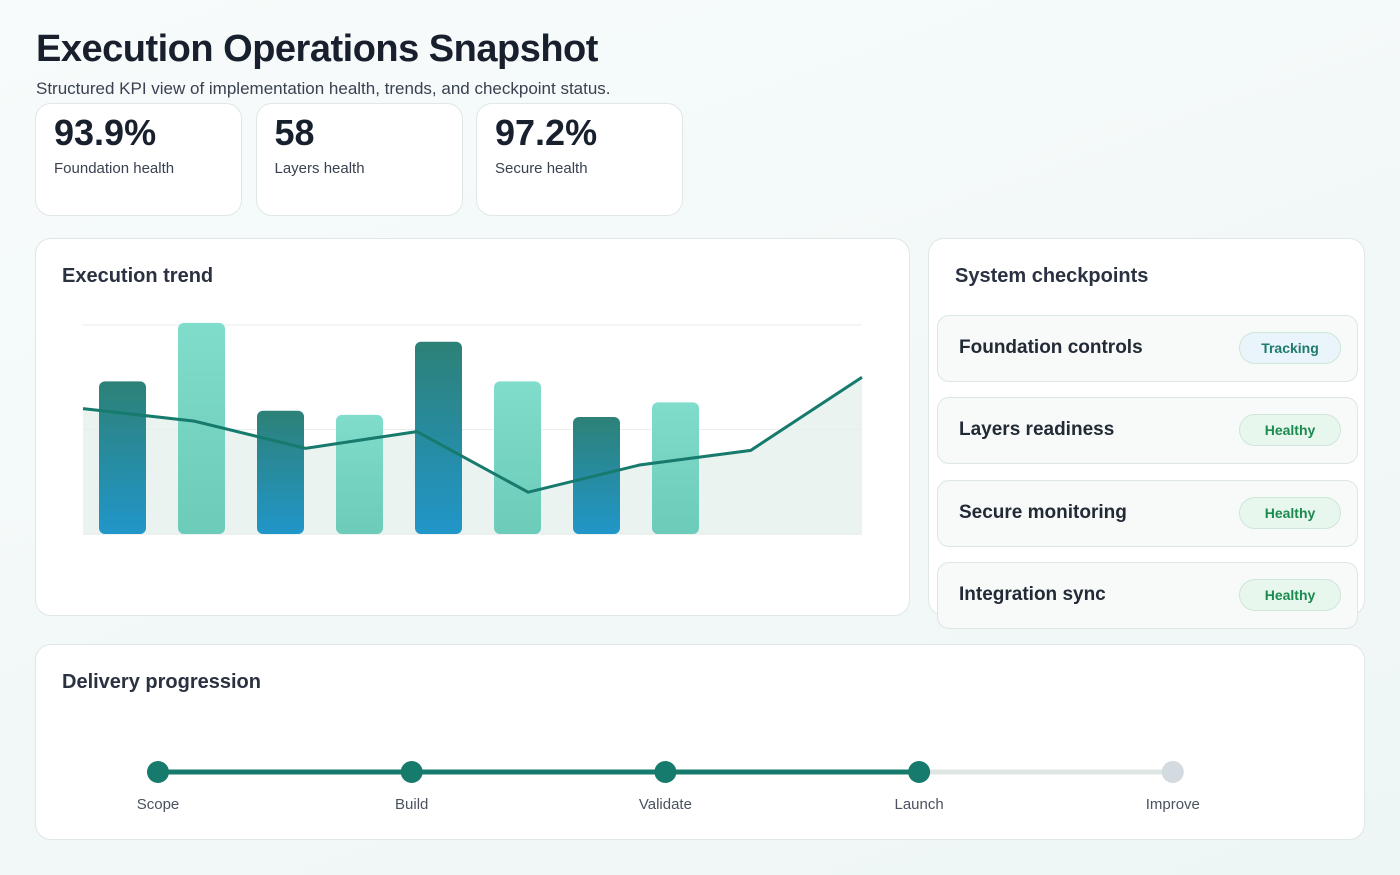  What do you see at coordinates (1043, 512) in the screenshot?
I see `checkpoint-name: Secure monitoring` at bounding box center [1043, 512].